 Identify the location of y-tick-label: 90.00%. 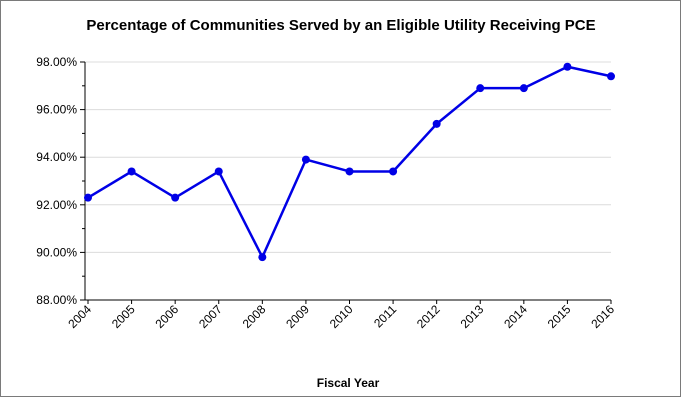
(56, 252).